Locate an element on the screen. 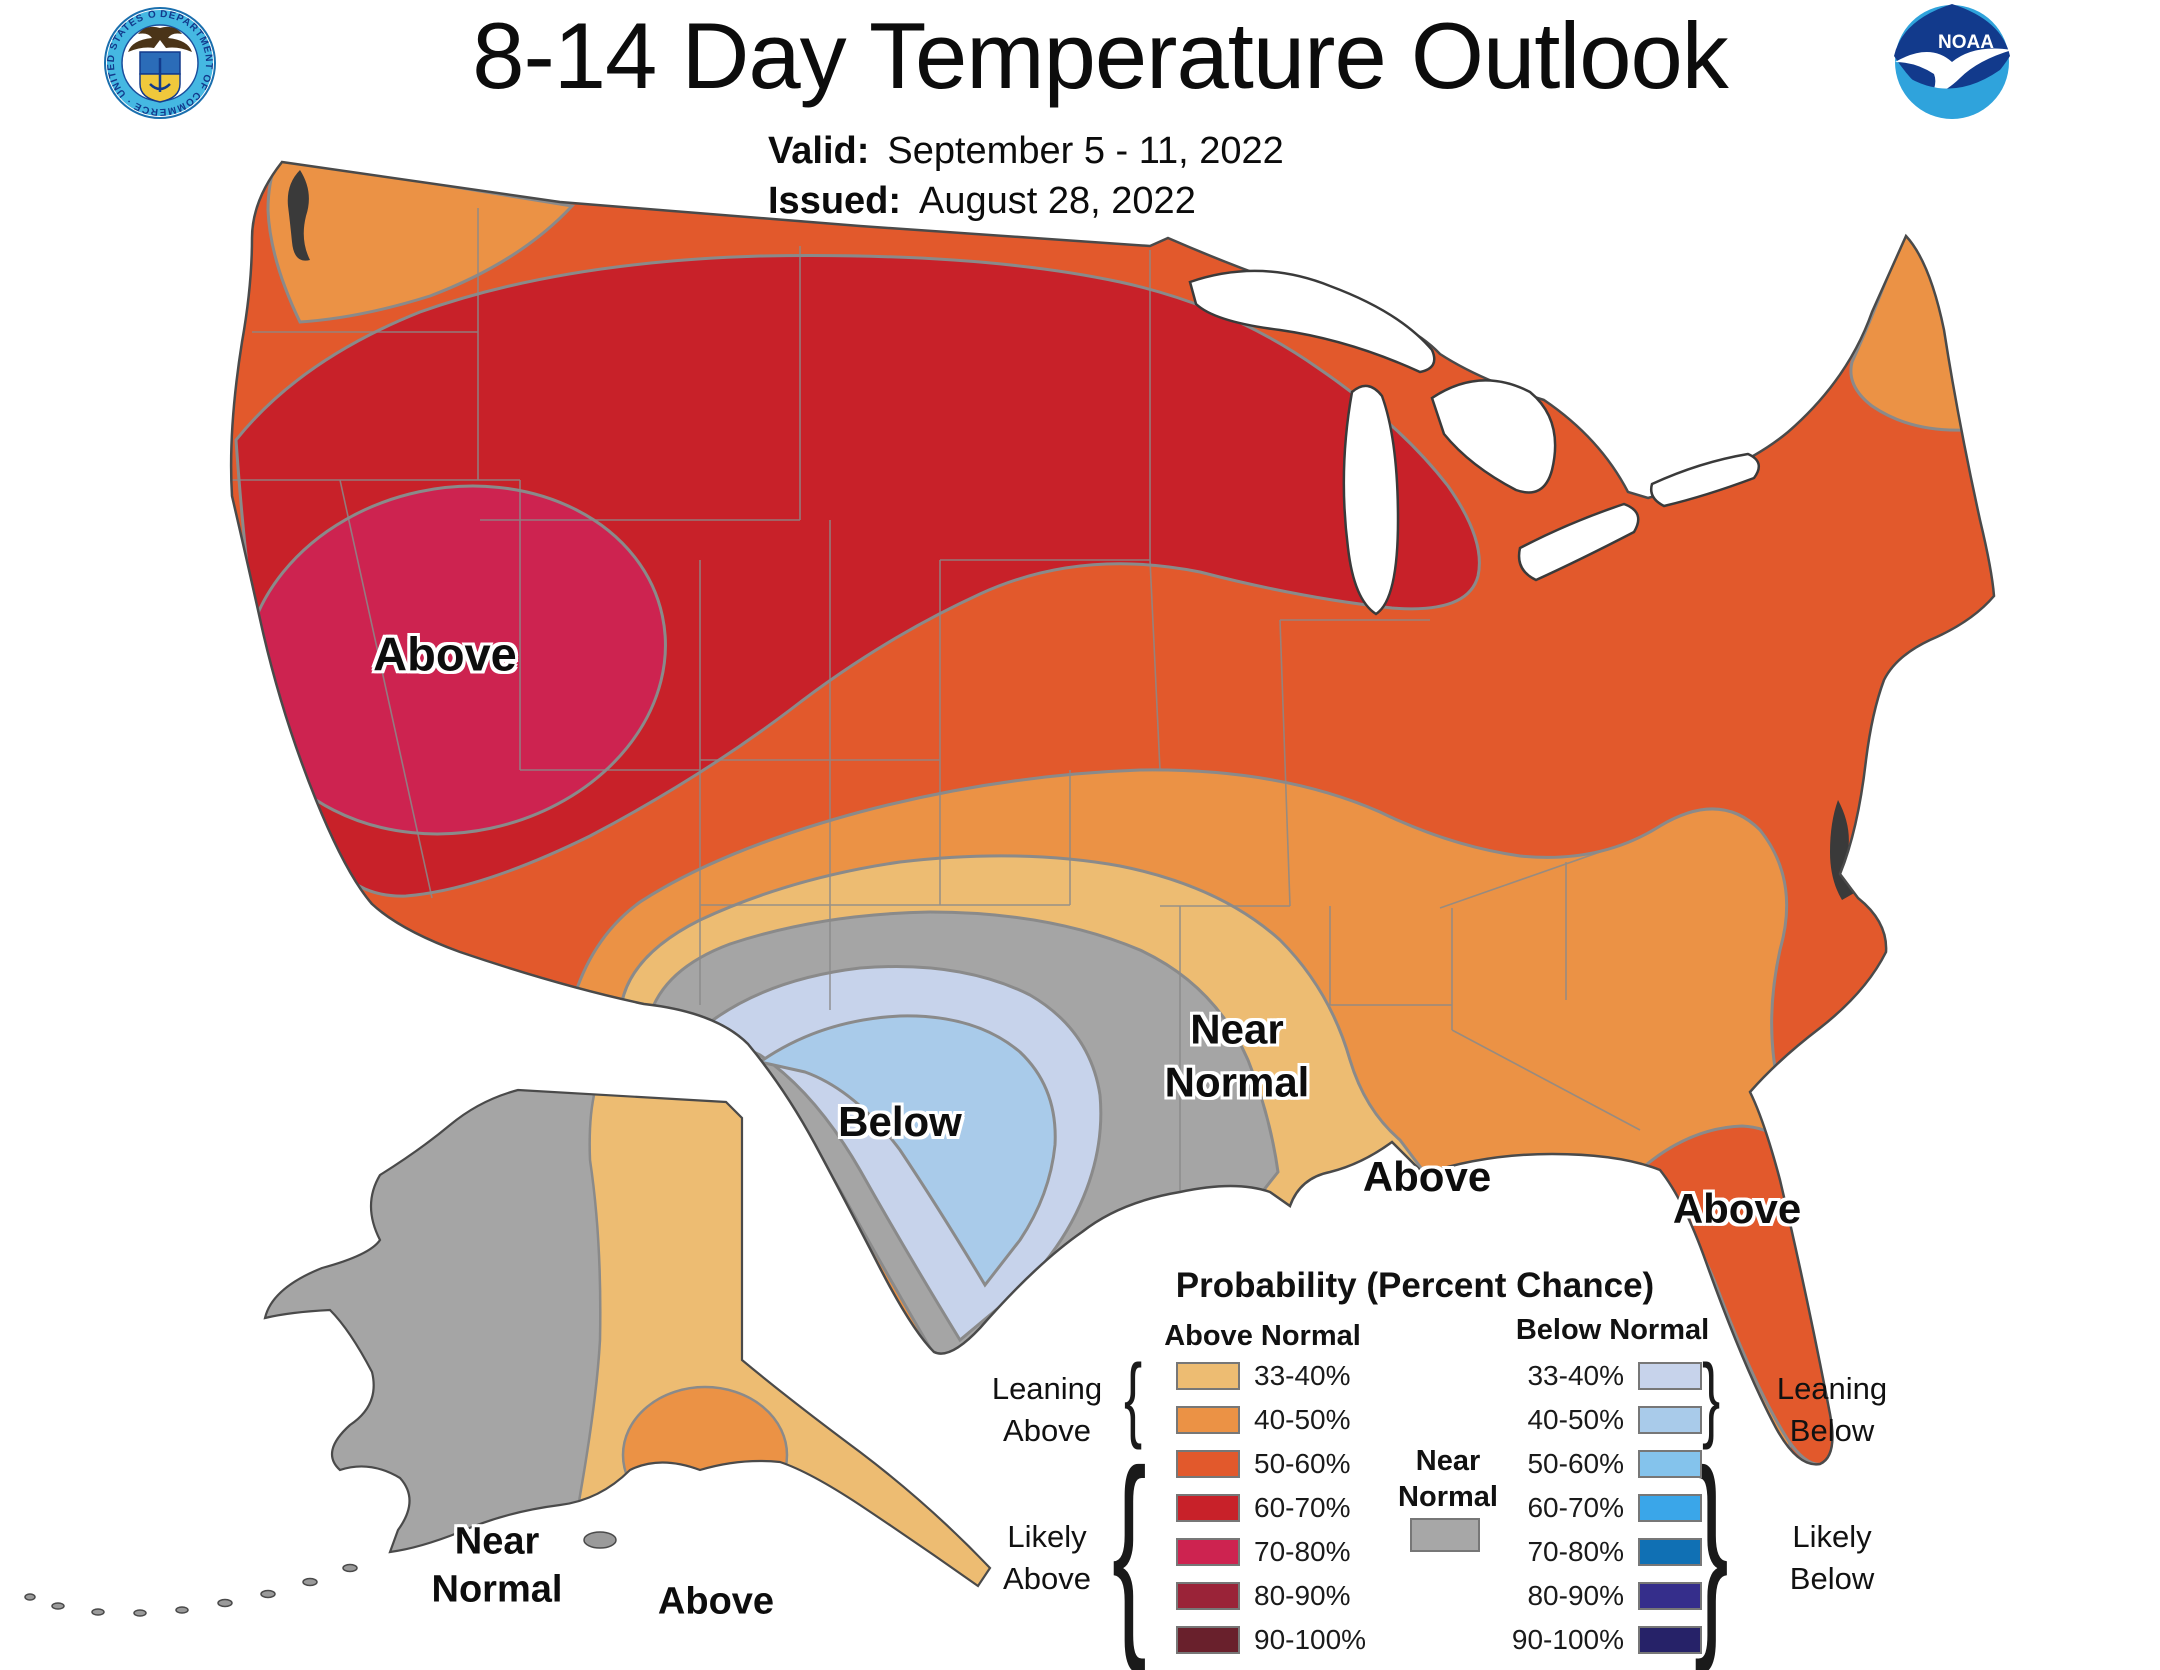  legend-group-likely-above: Likely Above is located at coordinates (1047, 1557).